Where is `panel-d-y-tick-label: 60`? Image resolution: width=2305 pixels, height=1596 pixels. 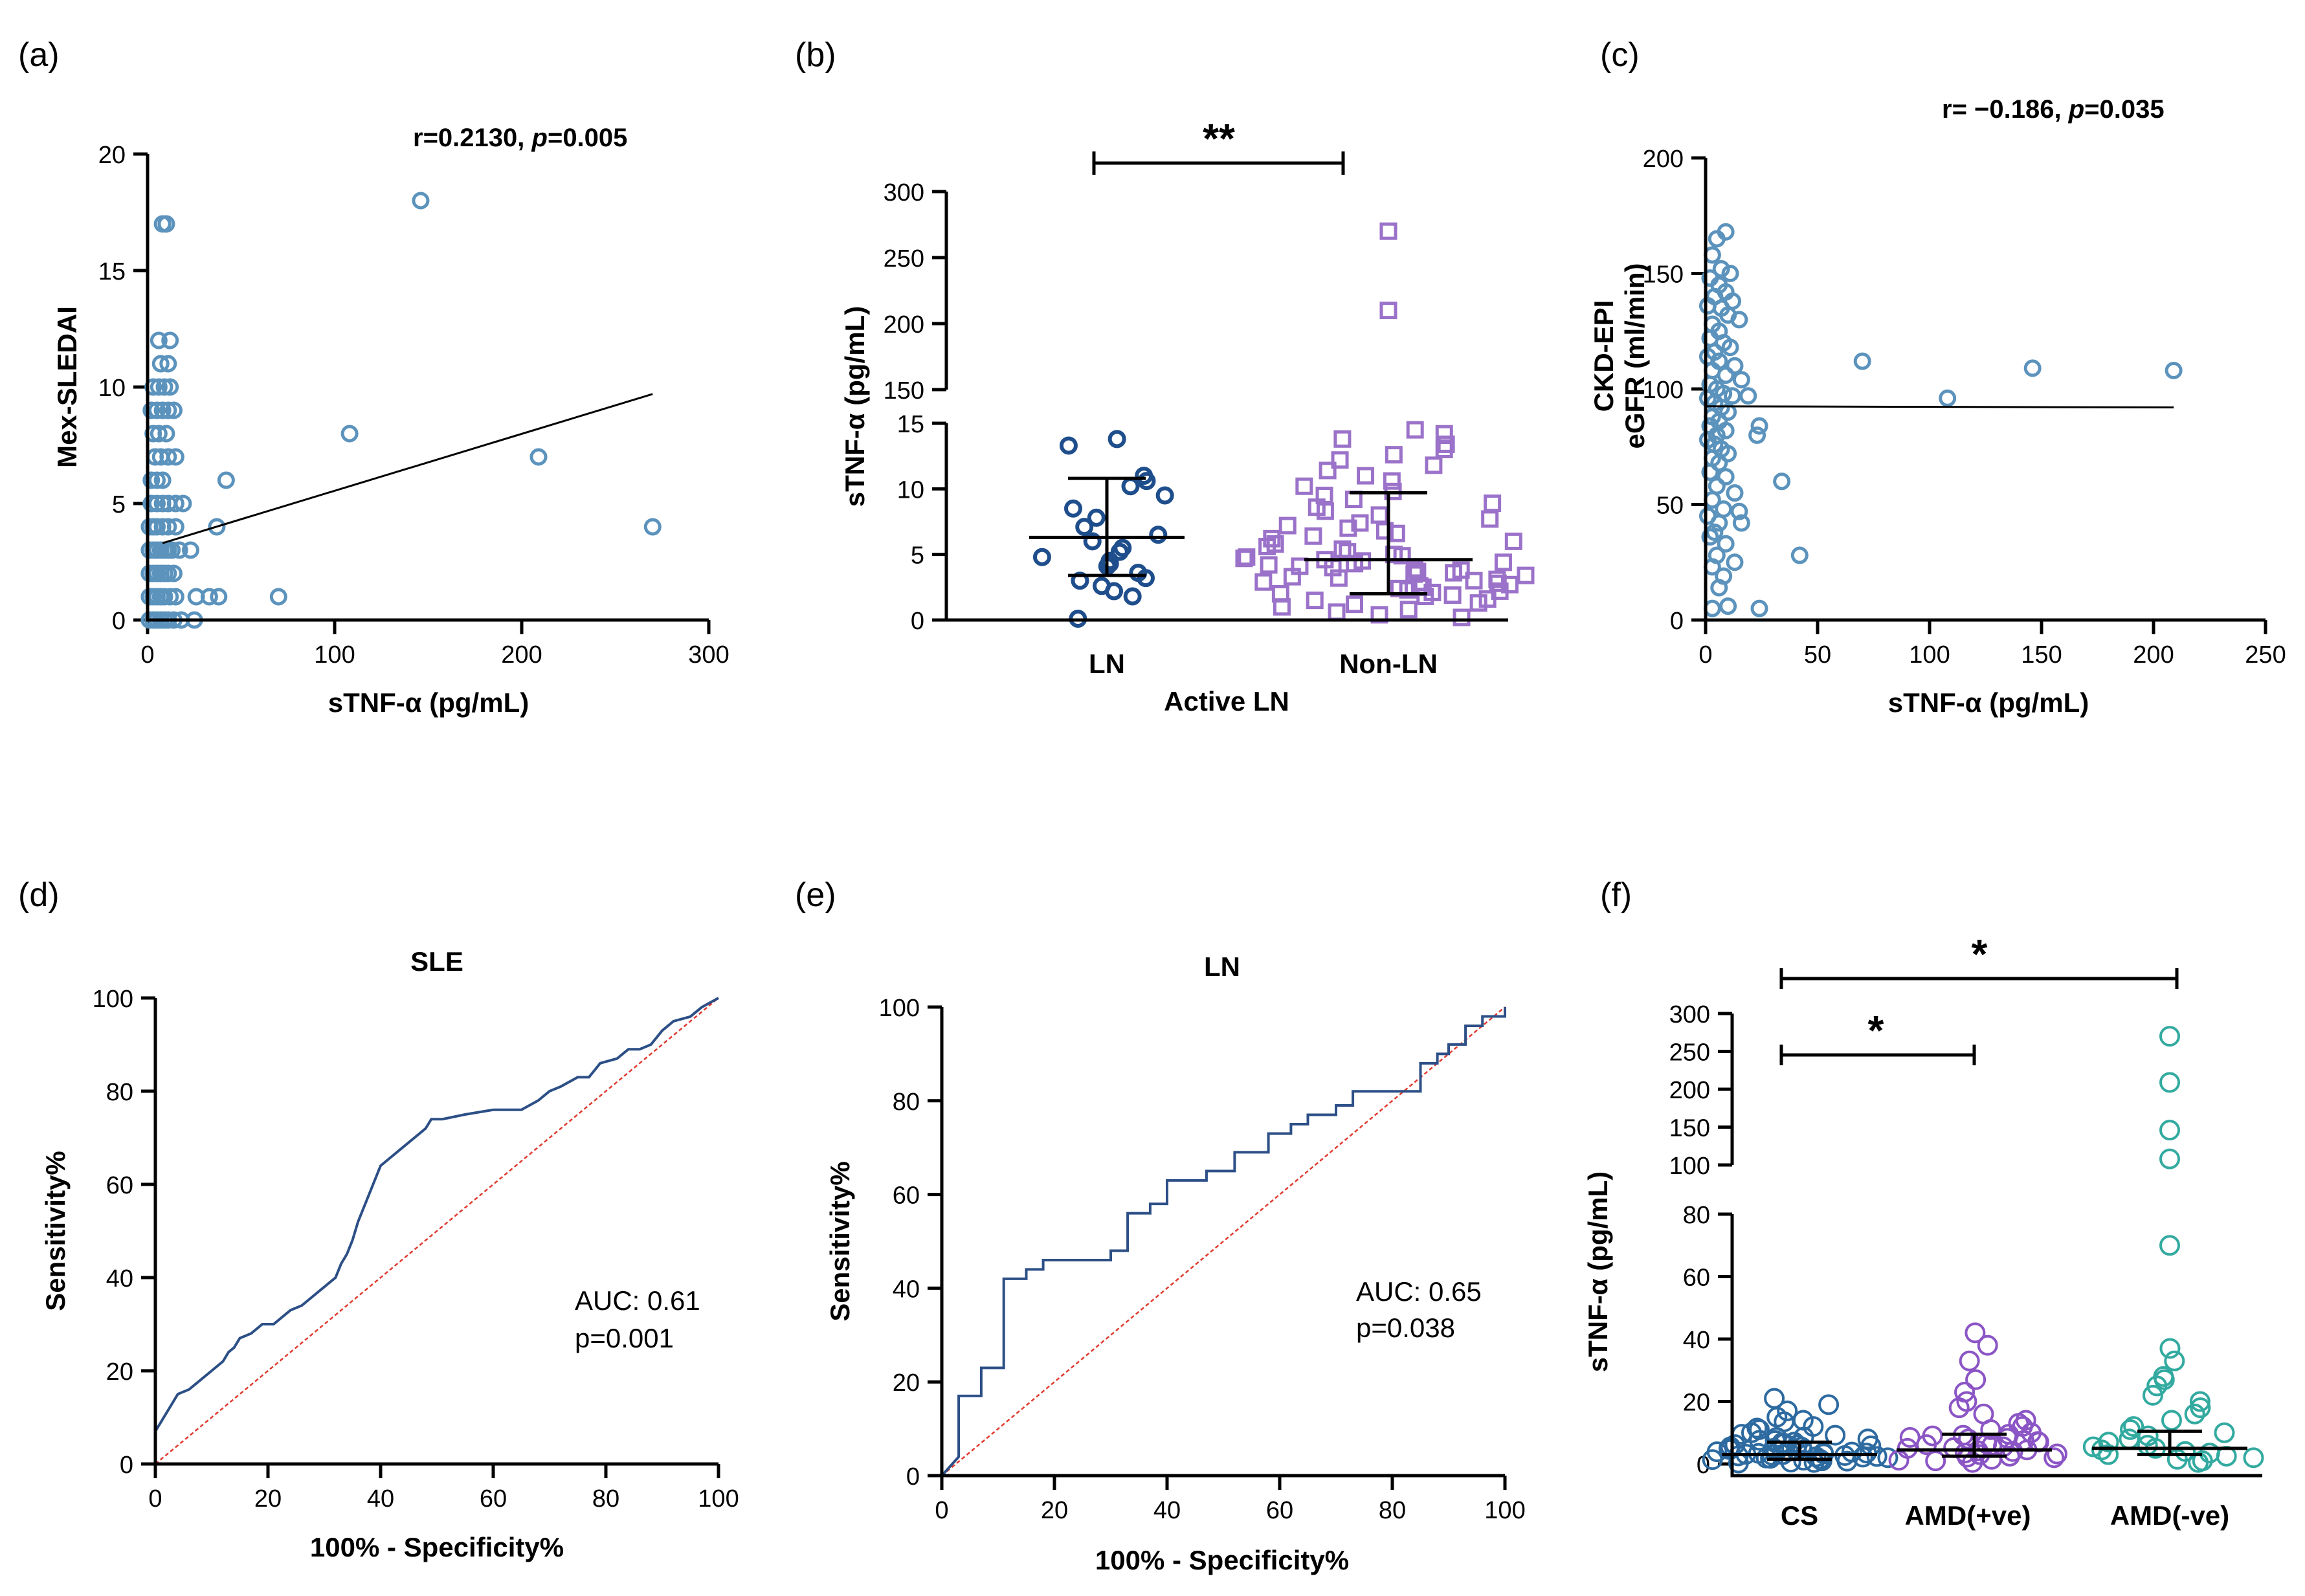
panel-d-y-tick-label: 60 is located at coordinates (119, 1185).